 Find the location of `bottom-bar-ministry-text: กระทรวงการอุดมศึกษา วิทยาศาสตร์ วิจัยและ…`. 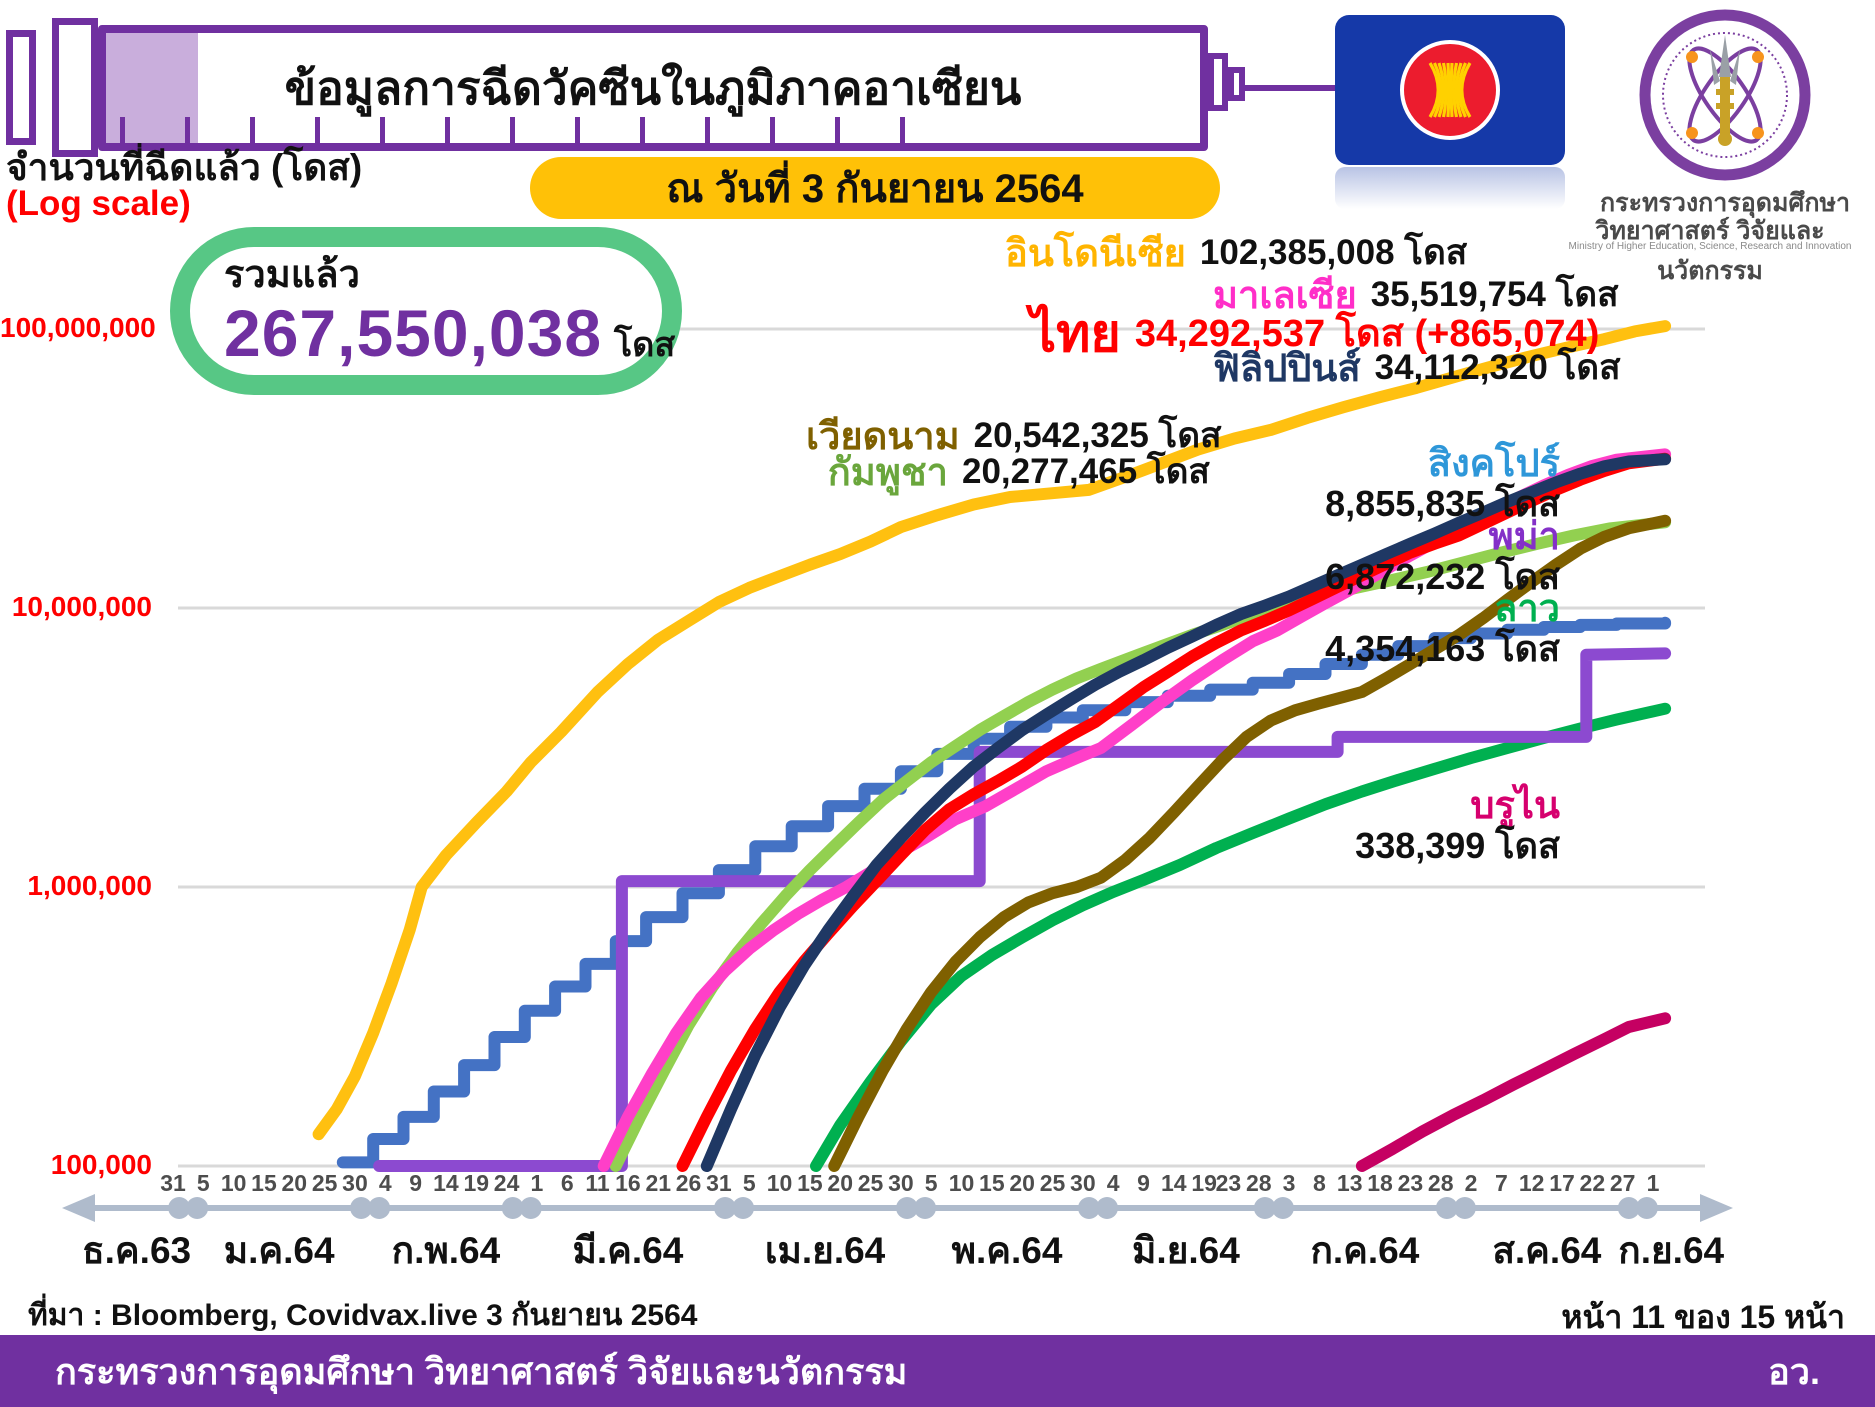

bottom-bar-ministry-text: กระทรวงการอุดมศึกษา วิทยาศาสตร์ วิจัยและ… is located at coordinates (481, 1371).